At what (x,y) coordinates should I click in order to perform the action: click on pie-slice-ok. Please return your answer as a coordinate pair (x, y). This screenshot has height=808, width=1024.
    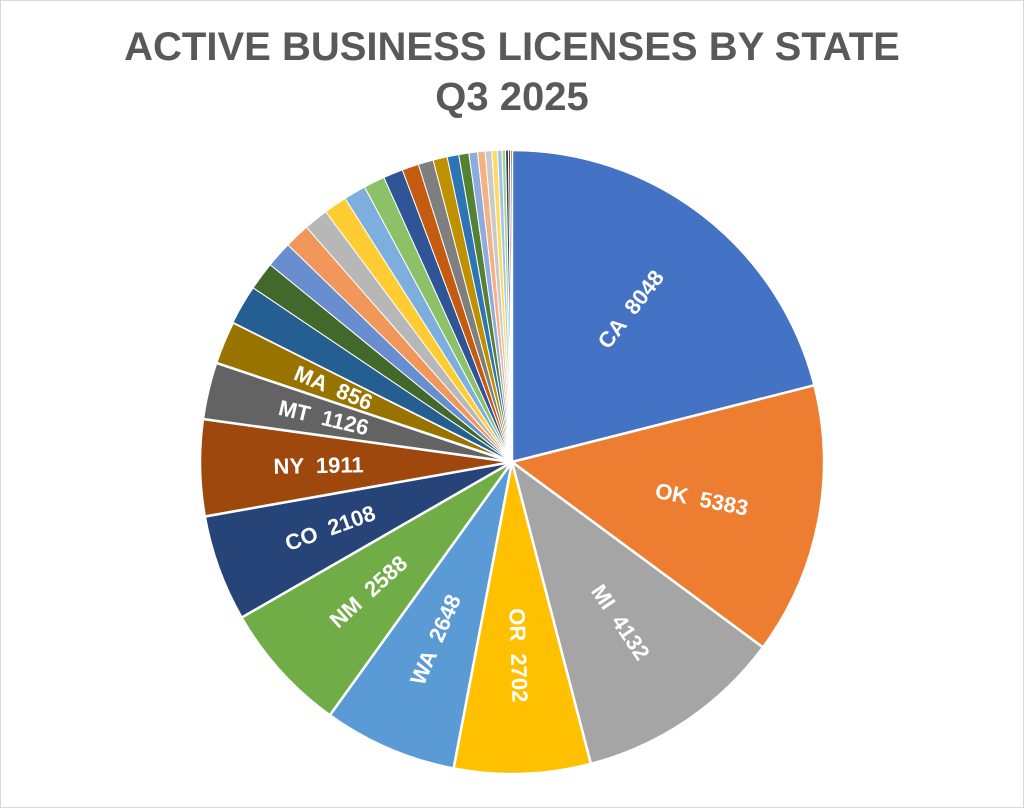
    Looking at the image, I should click on (667, 516).